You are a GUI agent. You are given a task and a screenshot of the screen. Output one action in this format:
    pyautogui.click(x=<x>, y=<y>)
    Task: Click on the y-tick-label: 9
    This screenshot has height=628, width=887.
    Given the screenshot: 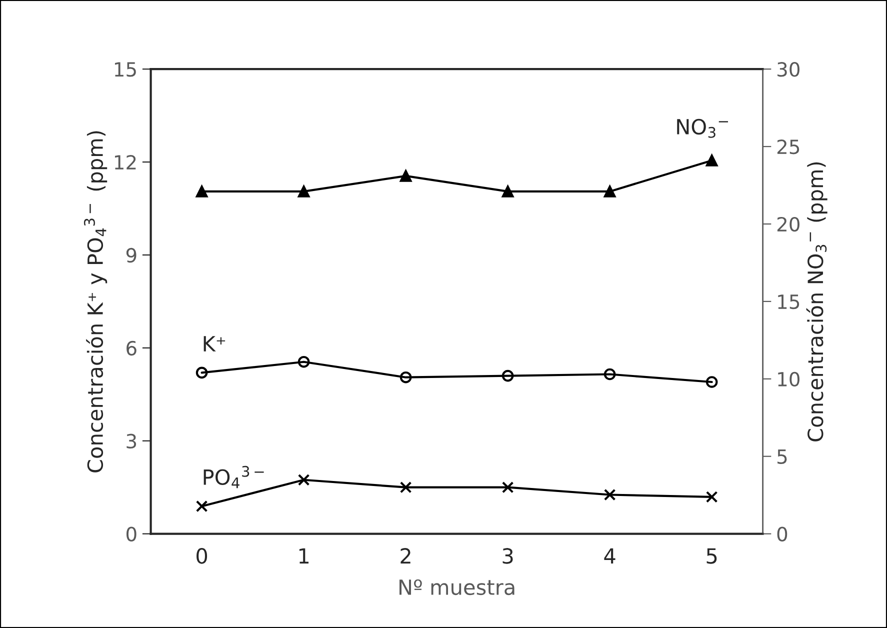 What is the action you would take?
    pyautogui.click(x=131, y=255)
    